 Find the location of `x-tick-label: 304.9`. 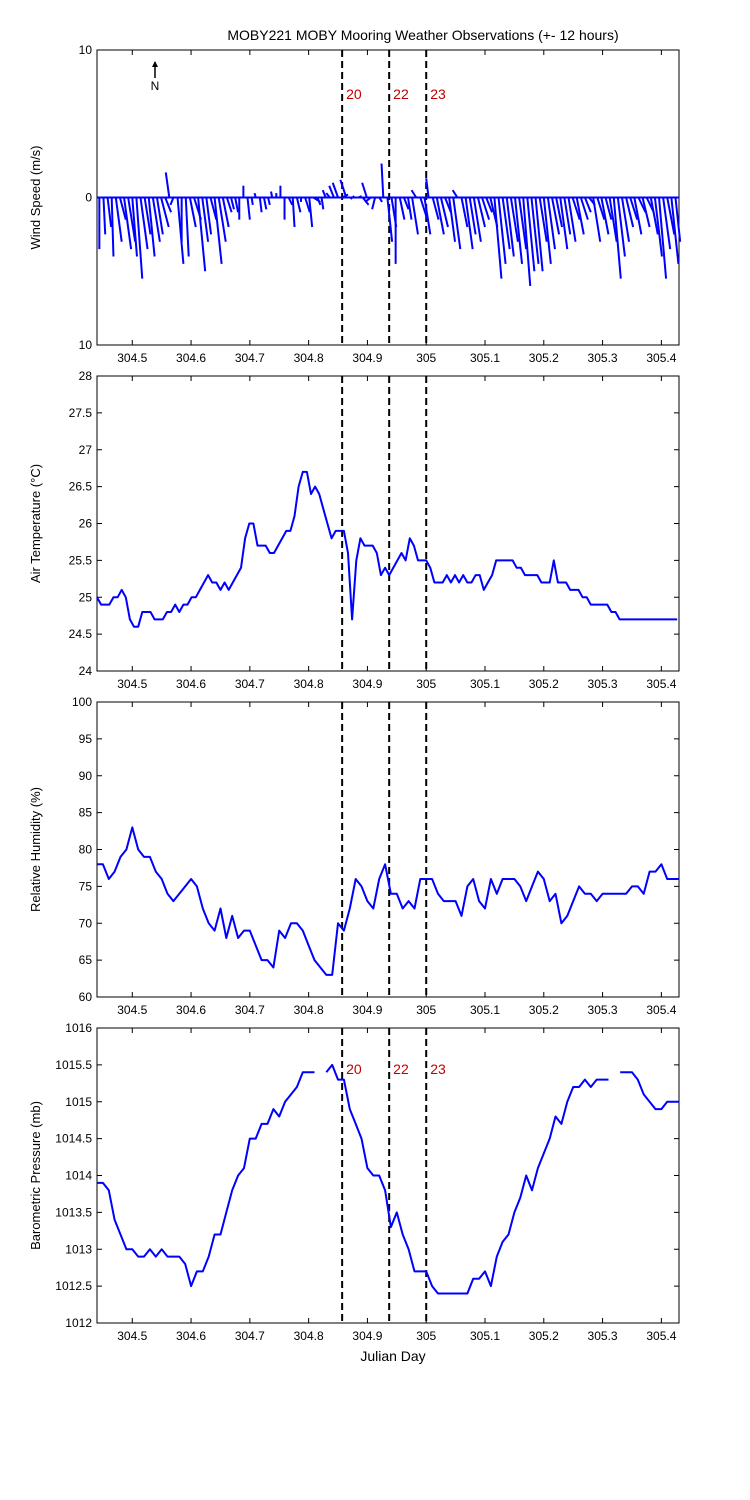

x-tick-label: 304.9 is located at coordinates (367, 1010).